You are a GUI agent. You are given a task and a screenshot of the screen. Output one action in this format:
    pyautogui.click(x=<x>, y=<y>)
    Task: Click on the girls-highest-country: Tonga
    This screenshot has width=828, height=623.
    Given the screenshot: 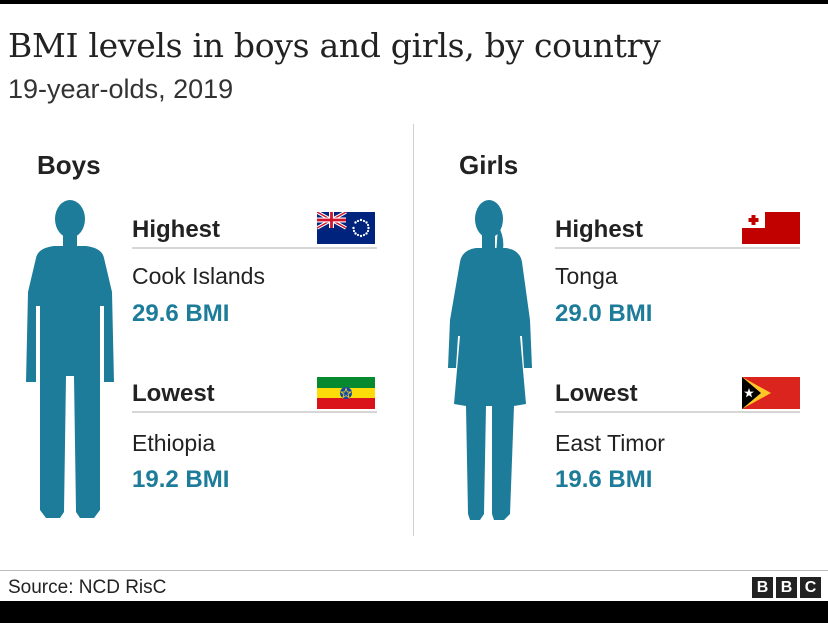 What is the action you would take?
    pyautogui.click(x=586, y=276)
    